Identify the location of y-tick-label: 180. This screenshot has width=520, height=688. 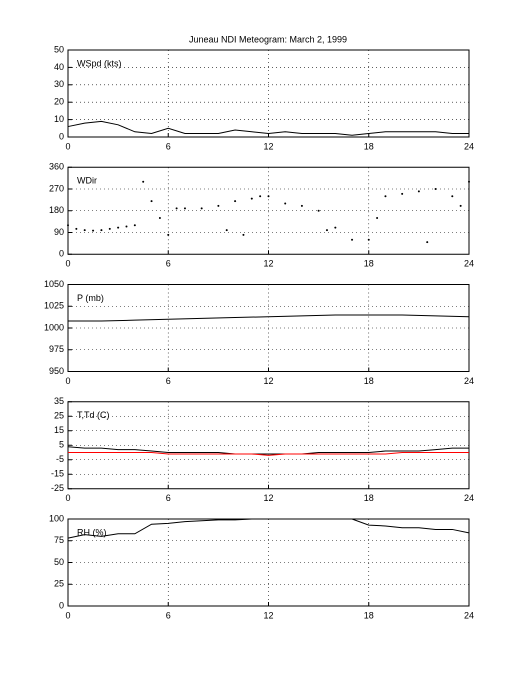
(56, 210).